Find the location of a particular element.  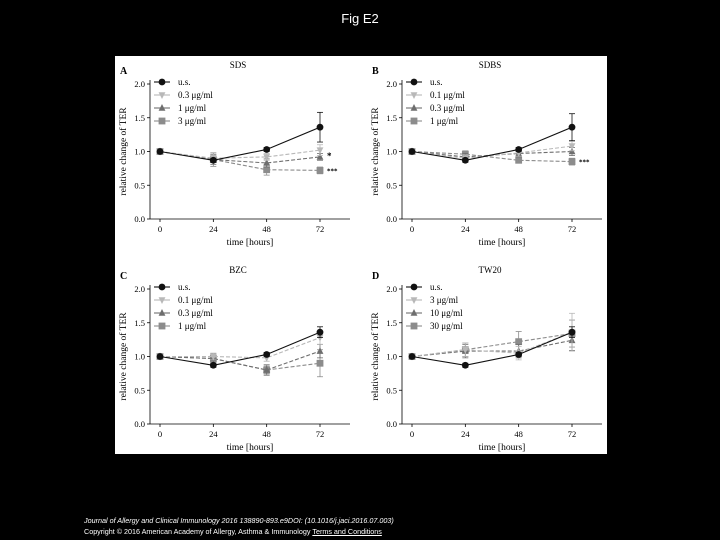

x-axis-label: time [hours] is located at coordinates (502, 448).